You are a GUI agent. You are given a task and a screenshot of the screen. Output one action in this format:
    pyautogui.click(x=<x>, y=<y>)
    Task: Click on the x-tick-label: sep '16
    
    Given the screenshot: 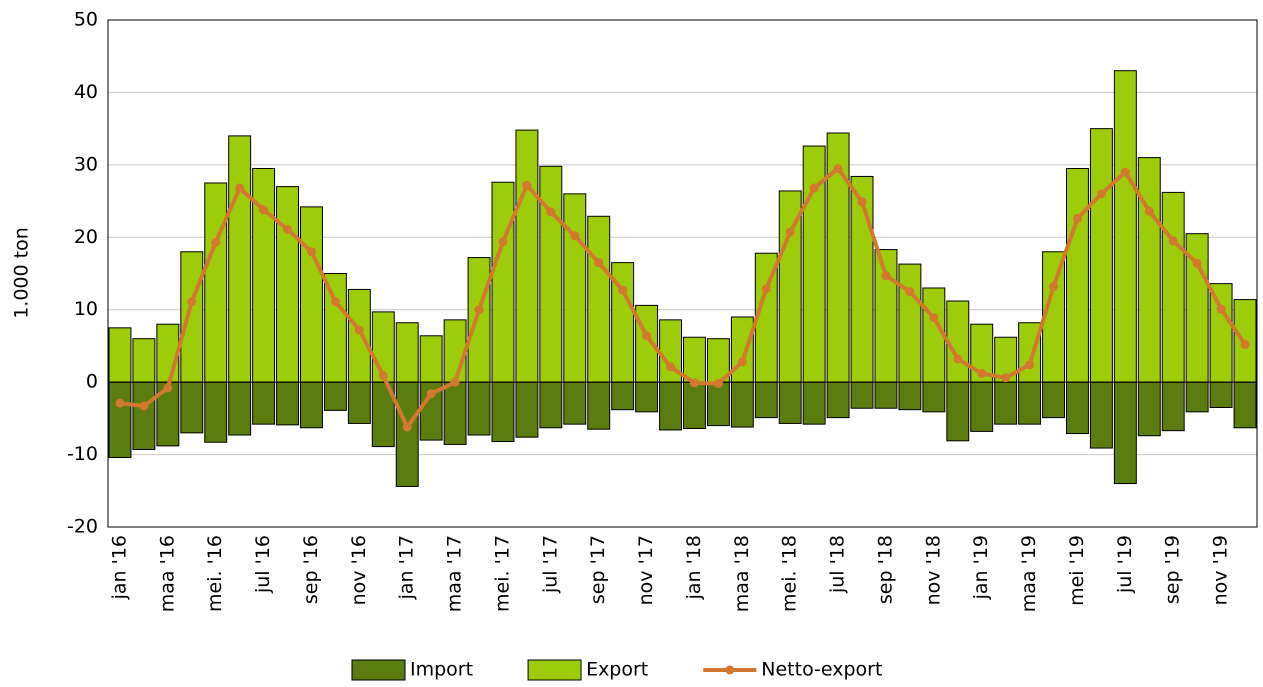 What is the action you would take?
    pyautogui.click(x=311, y=569)
    